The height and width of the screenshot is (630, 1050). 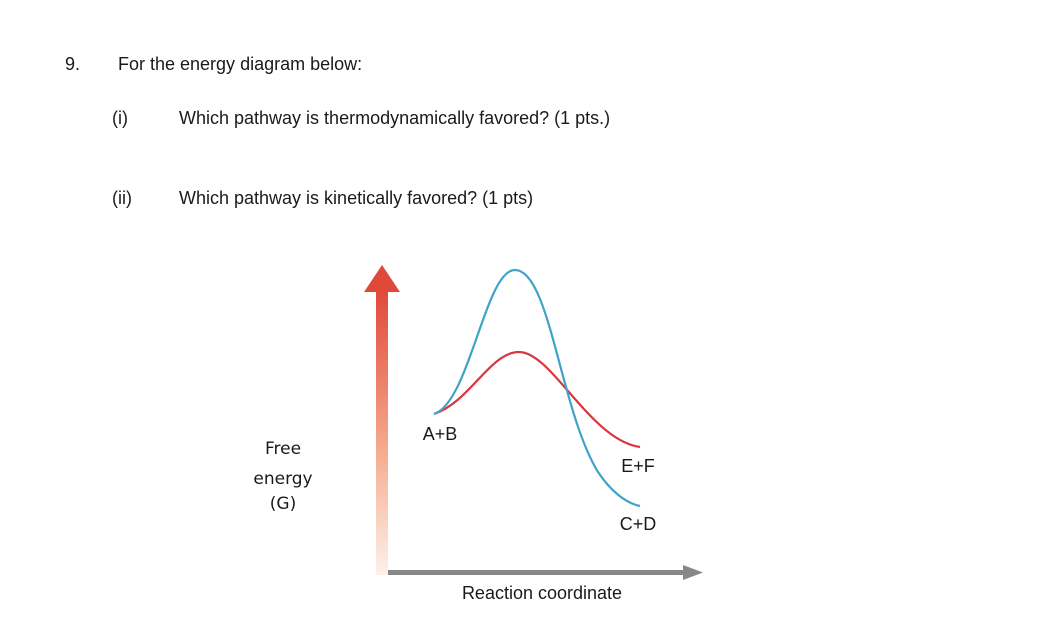 What do you see at coordinates (283, 449) in the screenshot?
I see `y-axis-label-line-1: Free` at bounding box center [283, 449].